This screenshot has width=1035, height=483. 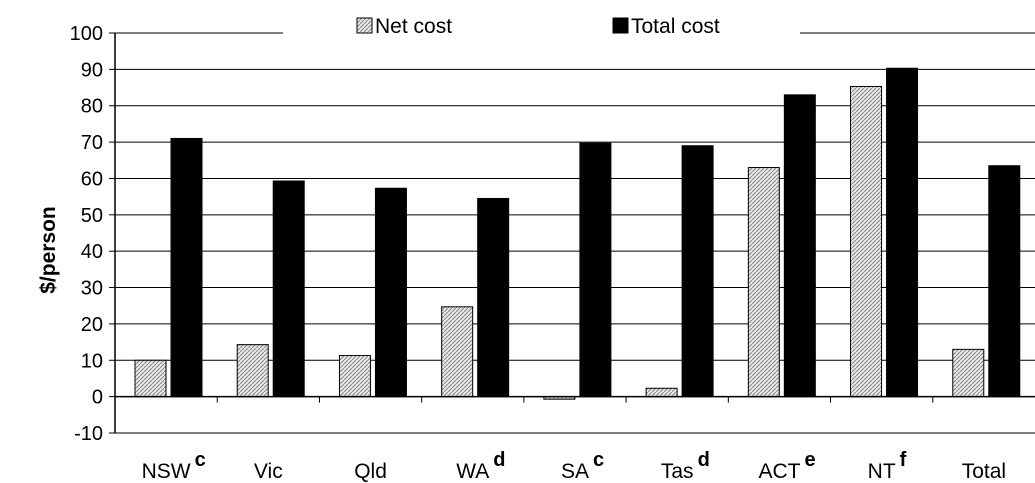 What do you see at coordinates (92, 70) in the screenshot?
I see `y-tick-label: 90` at bounding box center [92, 70].